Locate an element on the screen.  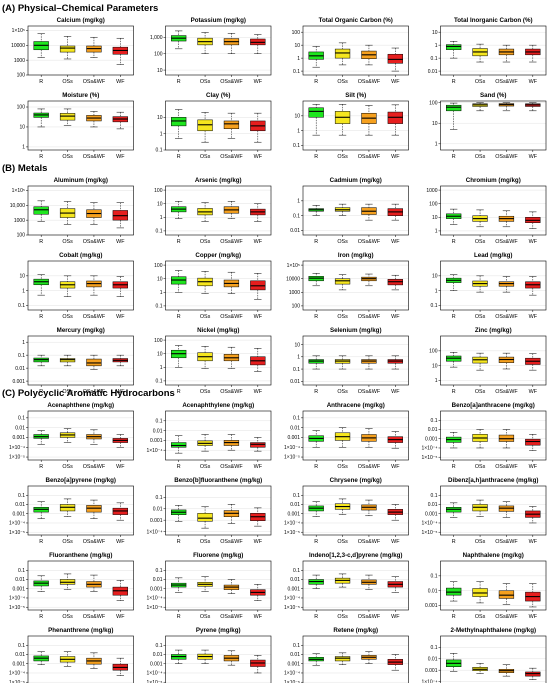
panel-title: Lead (mg/kg) is located at coordinates (493, 255).